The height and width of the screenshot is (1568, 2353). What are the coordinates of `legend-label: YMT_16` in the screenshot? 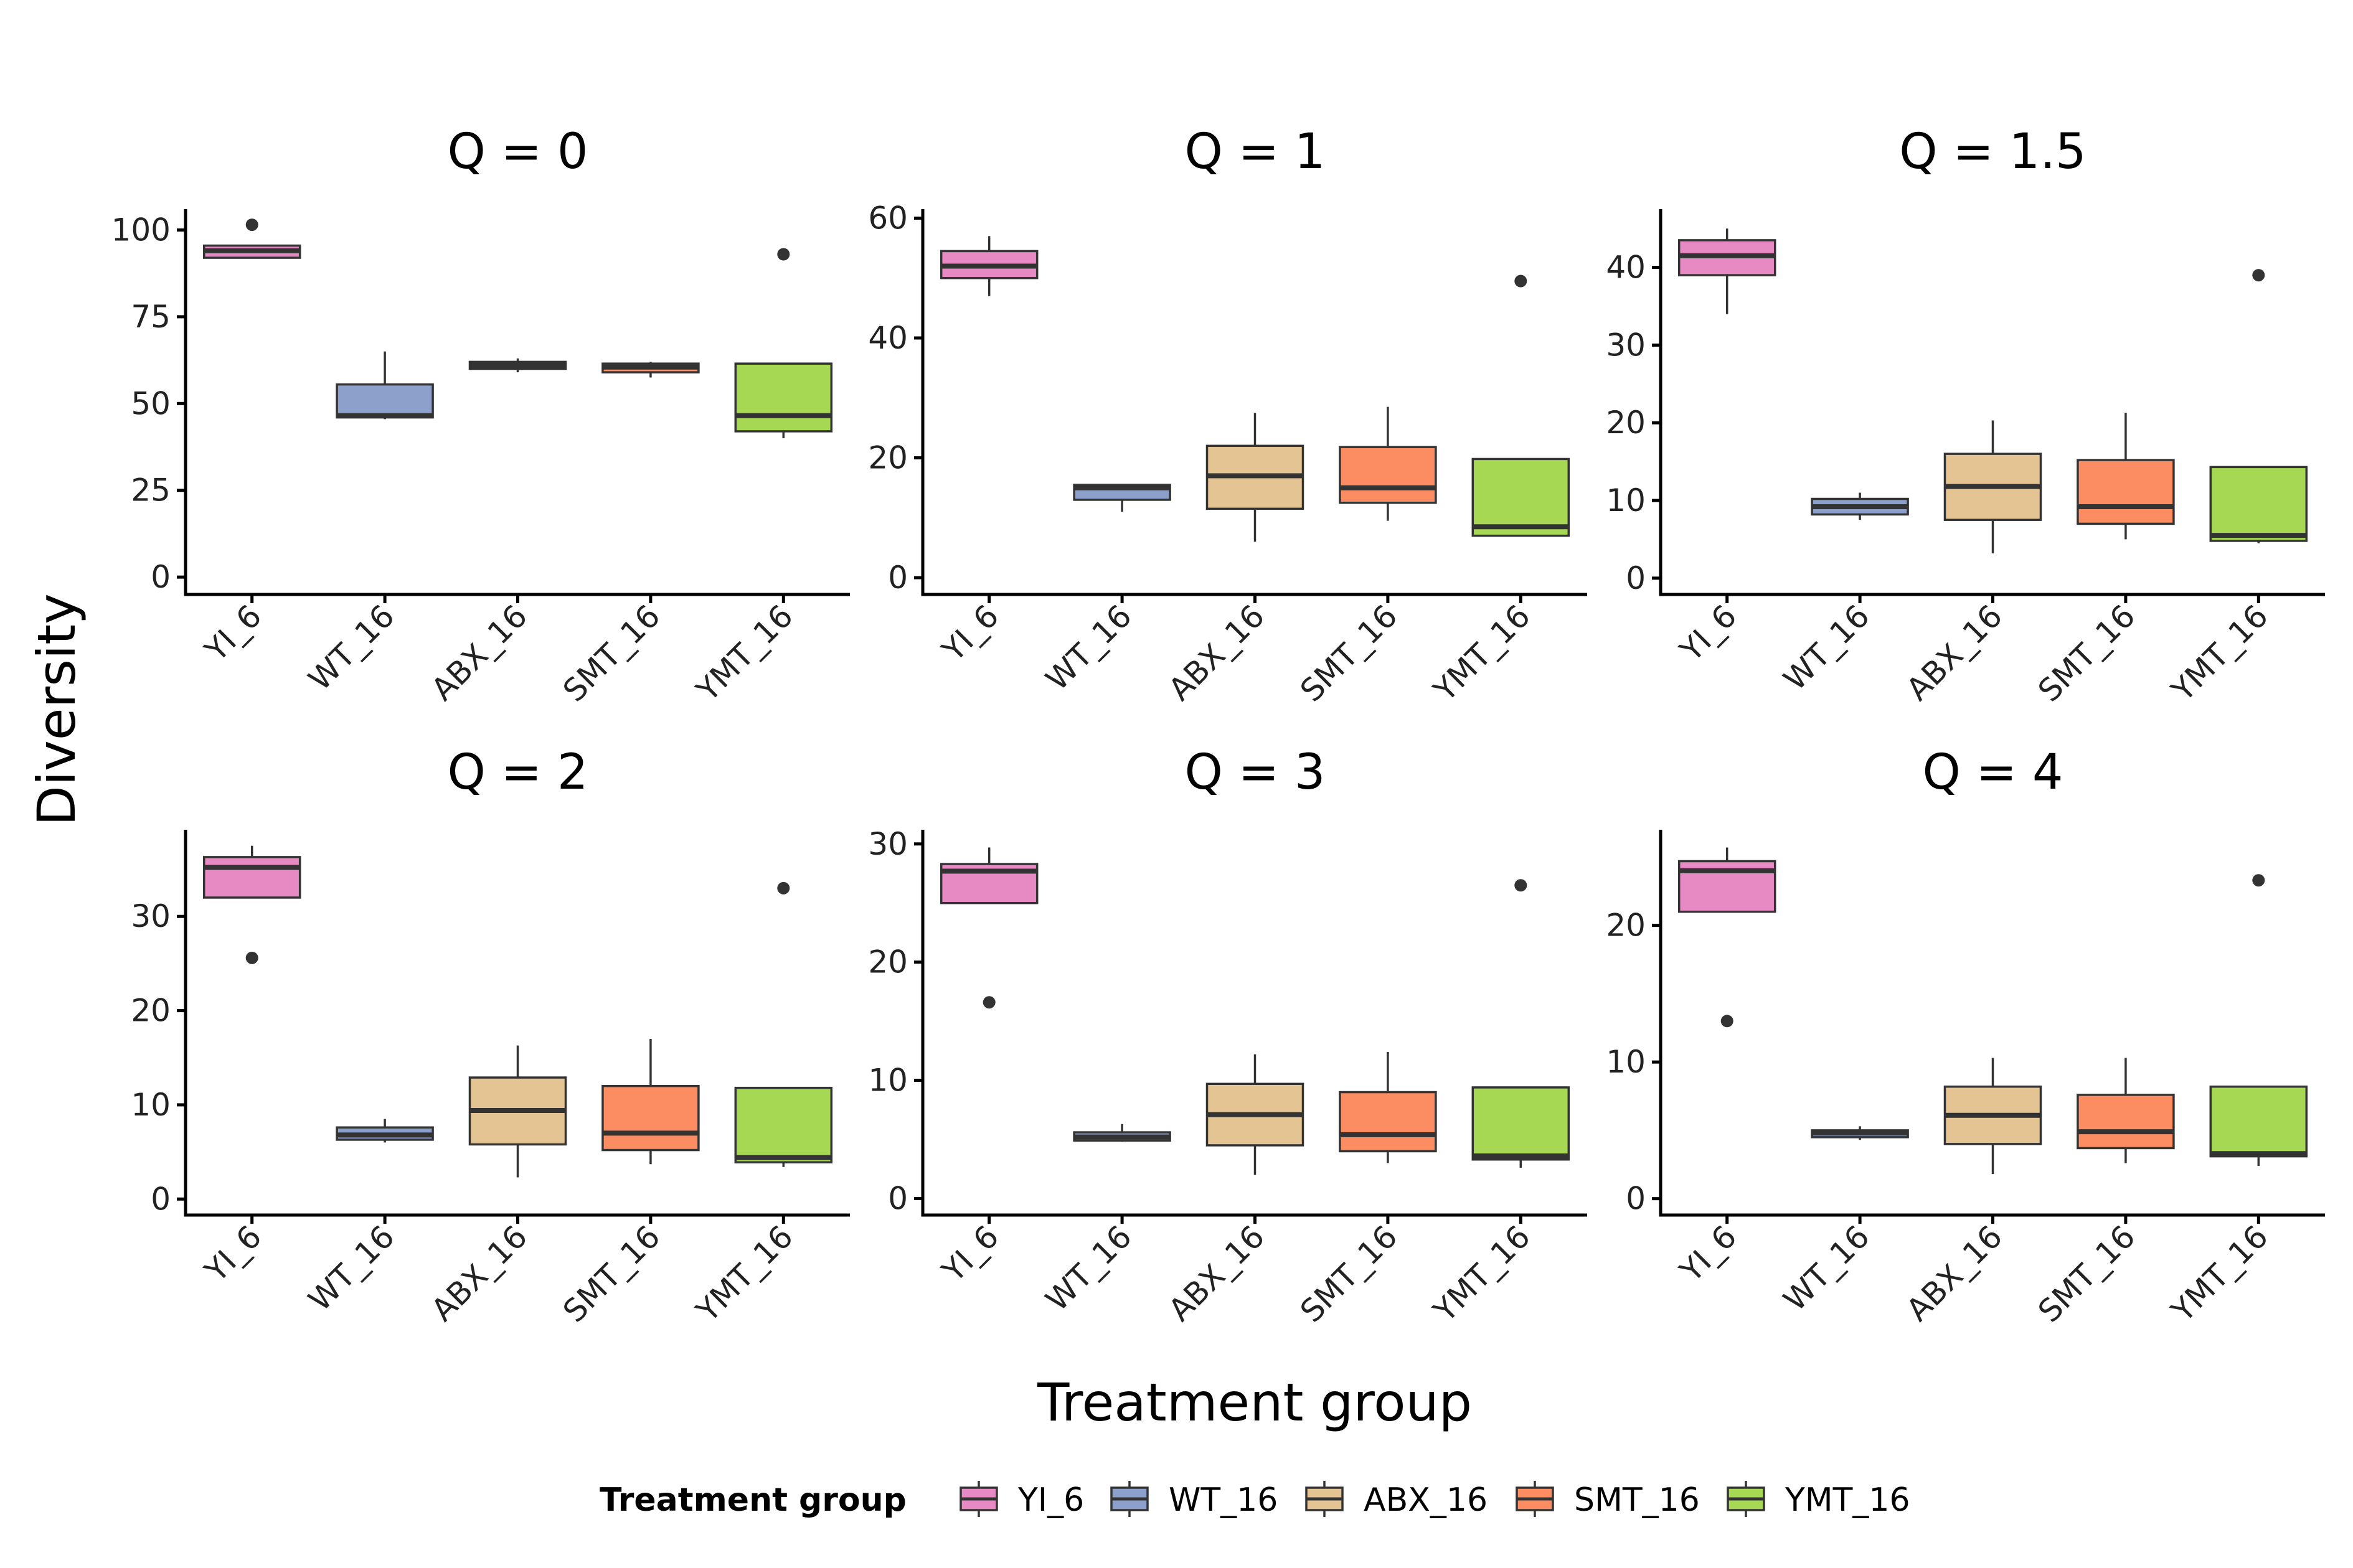 It's located at (1847, 1500).